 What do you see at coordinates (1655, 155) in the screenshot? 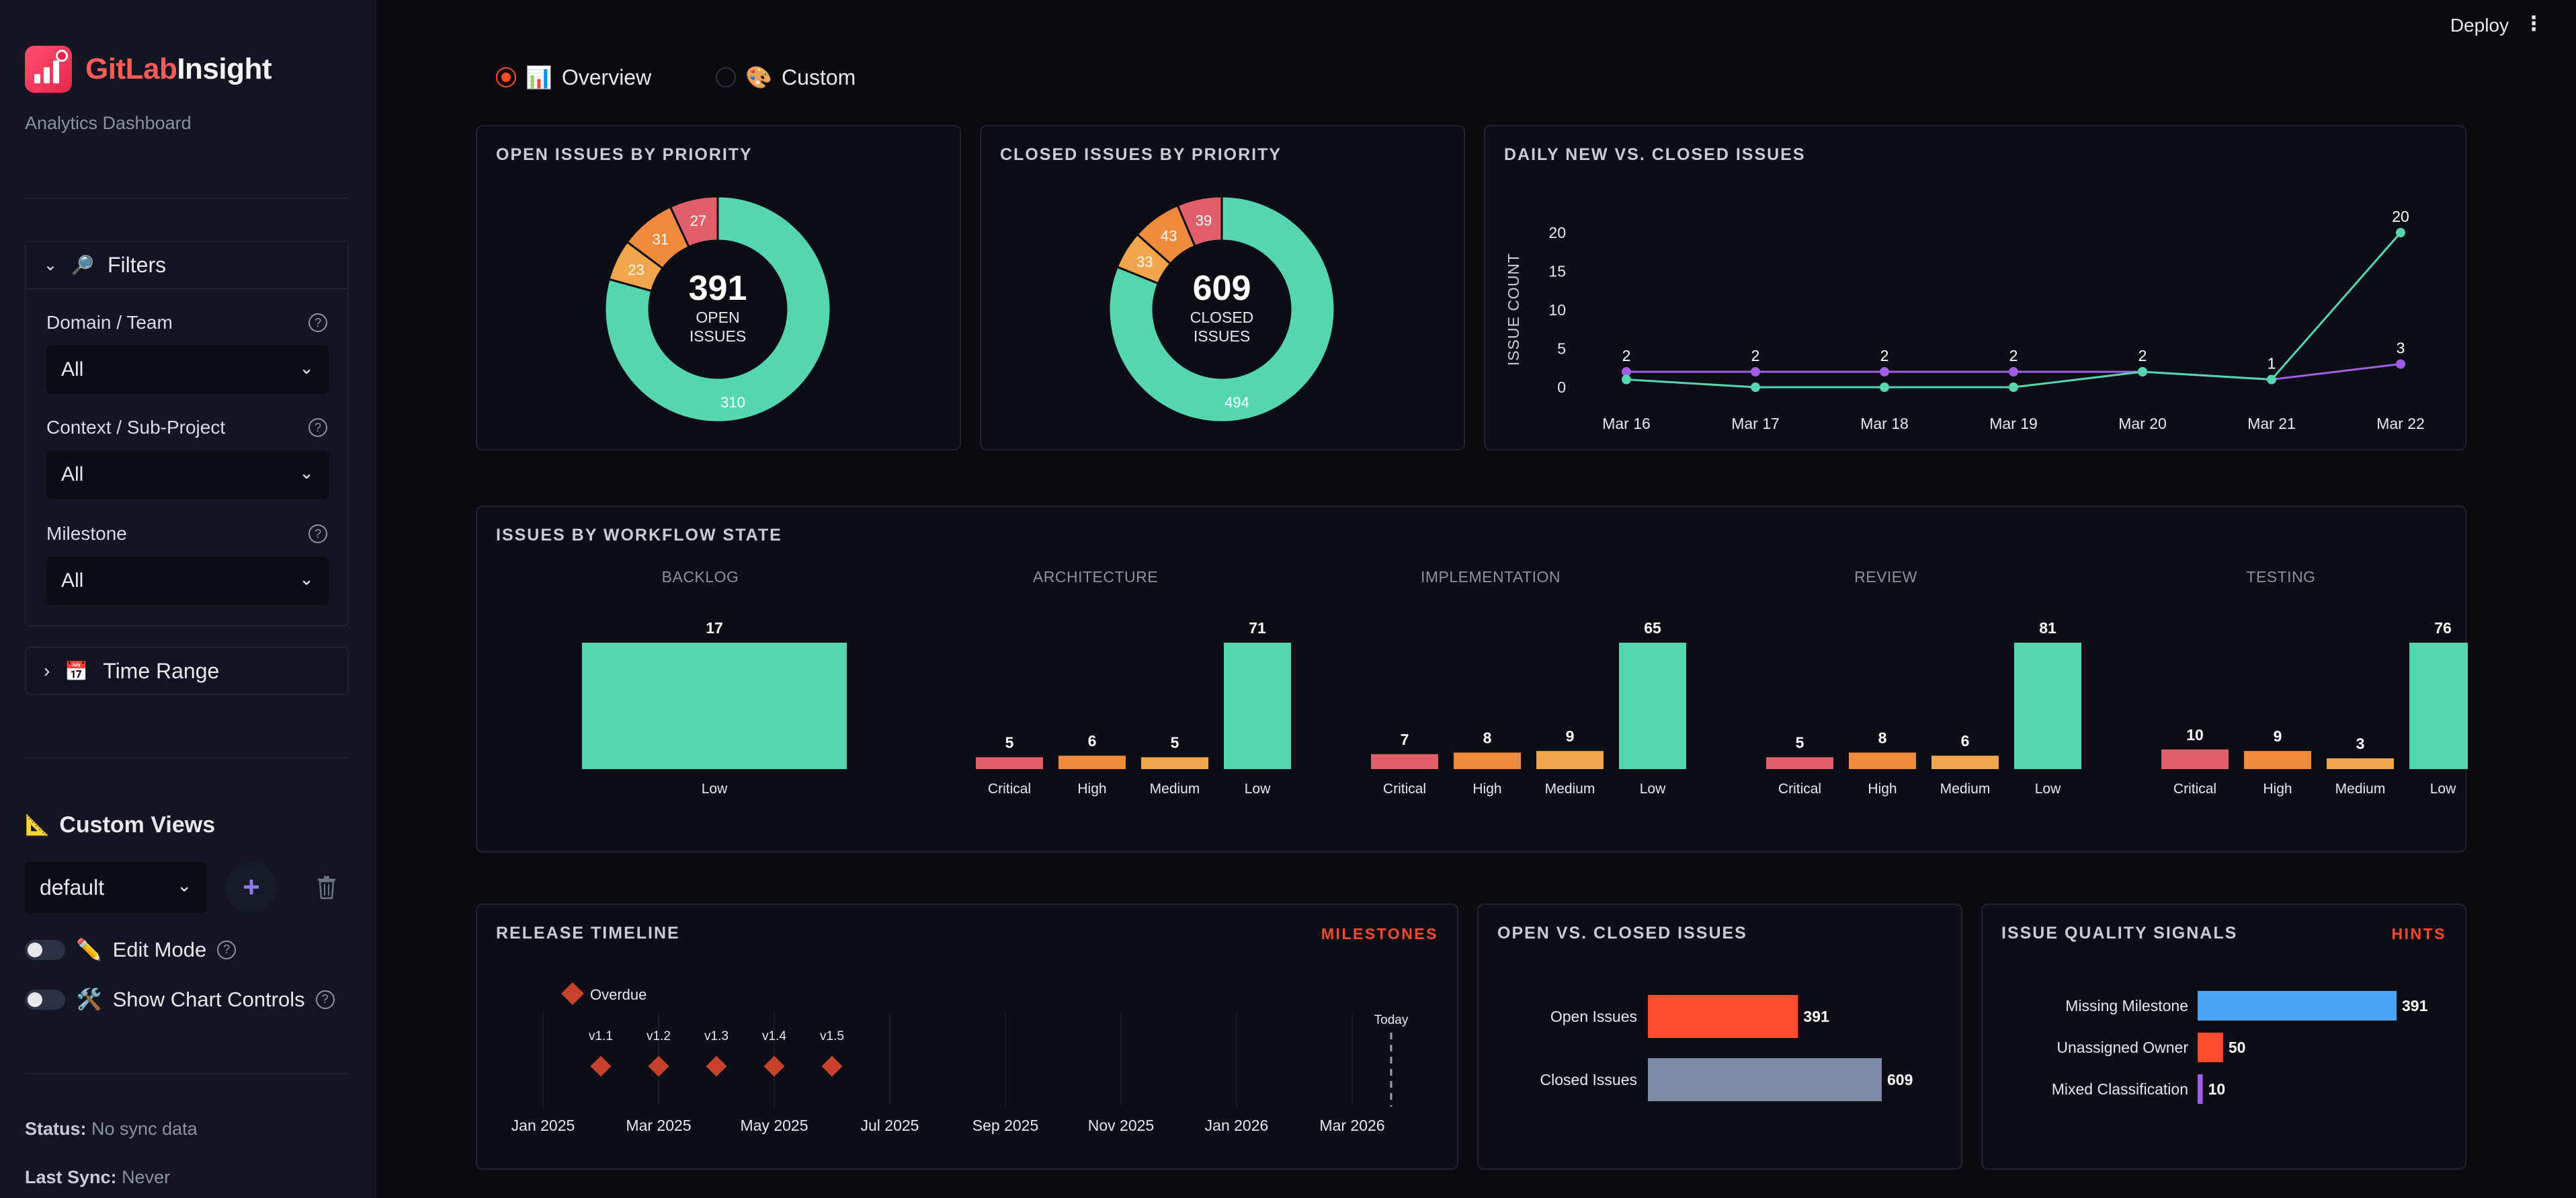
I see `daily-title: DAILY NEW VS. CLOSED ISSUES` at bounding box center [1655, 155].